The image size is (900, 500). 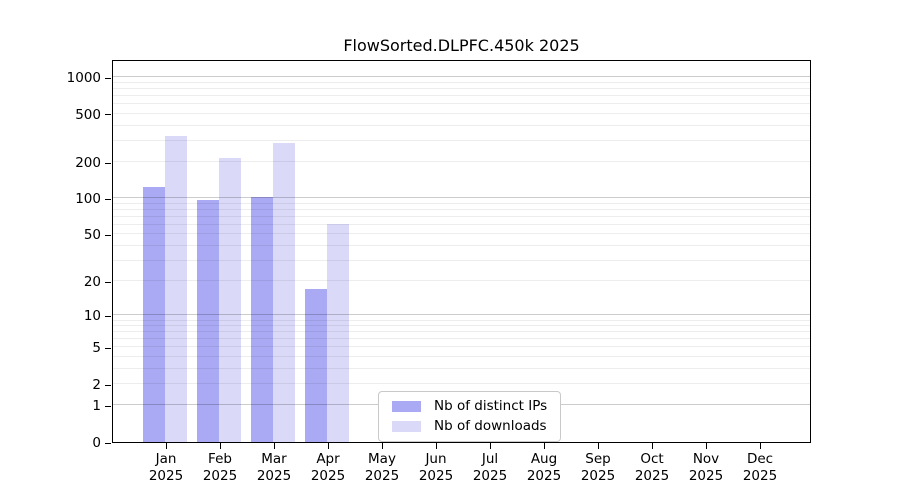 What do you see at coordinates (96, 406) in the screenshot?
I see `y-tick-label: 1` at bounding box center [96, 406].